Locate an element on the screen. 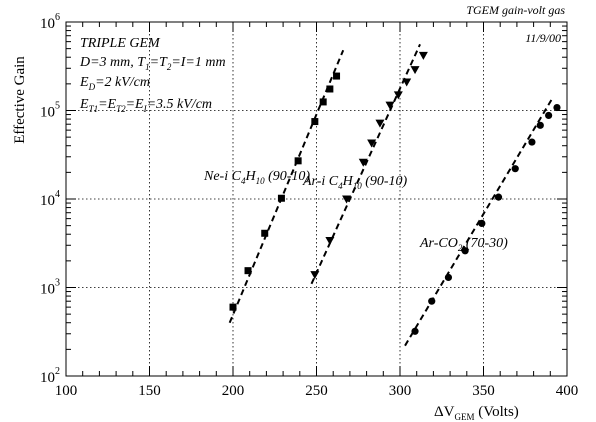 This screenshot has width=596, height=422. y-tick-exponent: 2 is located at coordinates (57, 371).